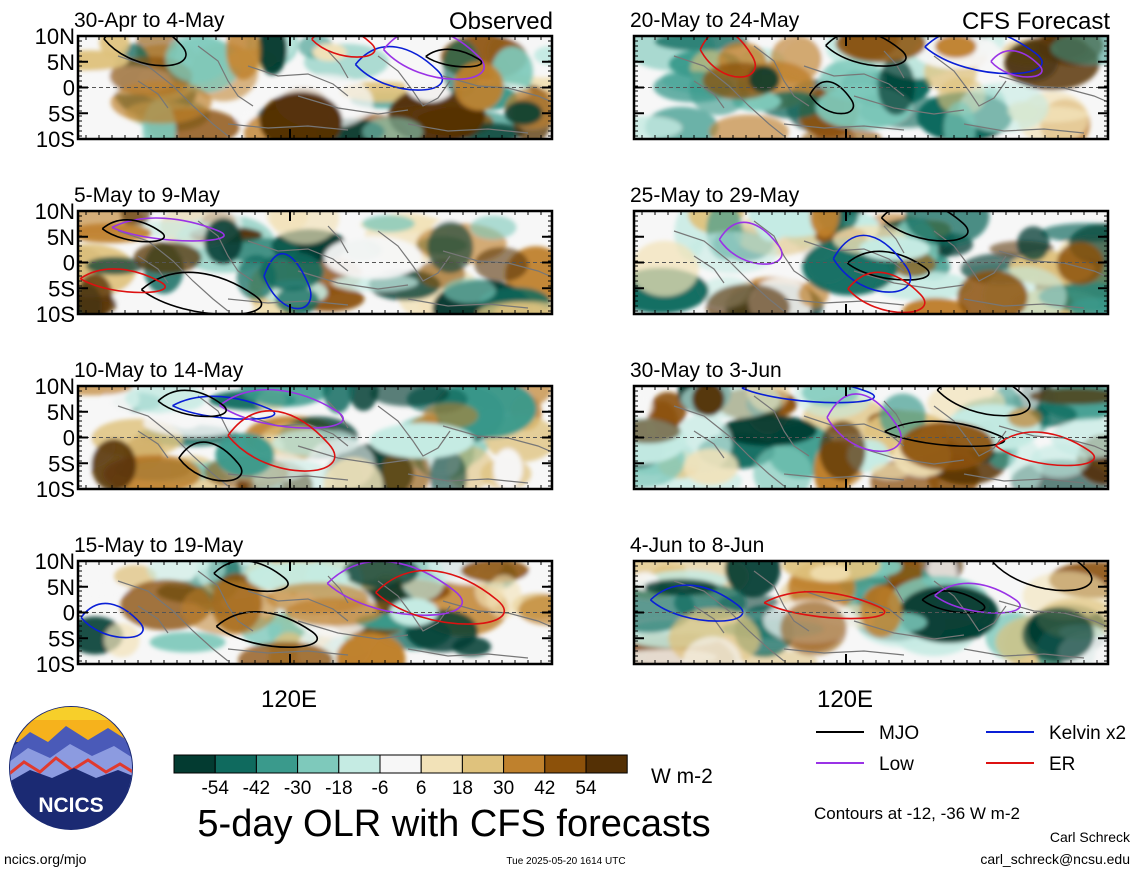  What do you see at coordinates (706, 370) in the screenshot?
I see `panel-date-label: 30-May to 3-Jun` at bounding box center [706, 370].